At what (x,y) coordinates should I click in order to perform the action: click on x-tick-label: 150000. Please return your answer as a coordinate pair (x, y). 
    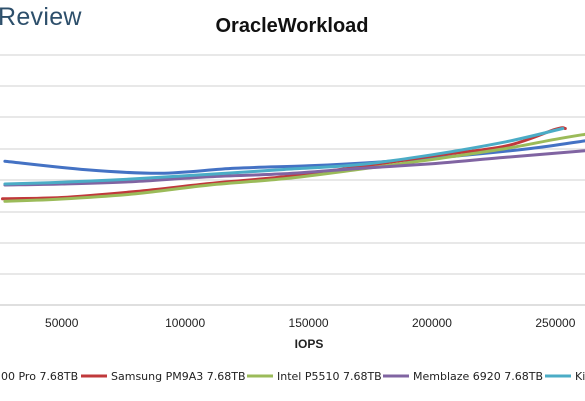
    Looking at the image, I should click on (309, 323).